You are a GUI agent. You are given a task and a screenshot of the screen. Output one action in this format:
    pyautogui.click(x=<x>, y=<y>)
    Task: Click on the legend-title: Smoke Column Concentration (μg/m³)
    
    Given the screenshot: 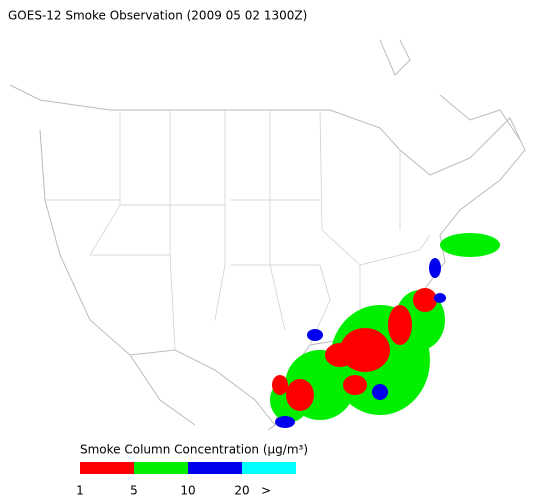 What is the action you would take?
    pyautogui.click(x=194, y=450)
    